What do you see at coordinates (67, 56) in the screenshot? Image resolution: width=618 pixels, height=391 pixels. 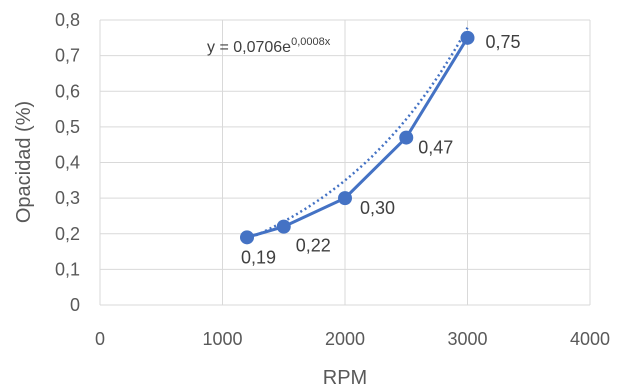 I see `y-tick-label: 0,7` at bounding box center [67, 56].